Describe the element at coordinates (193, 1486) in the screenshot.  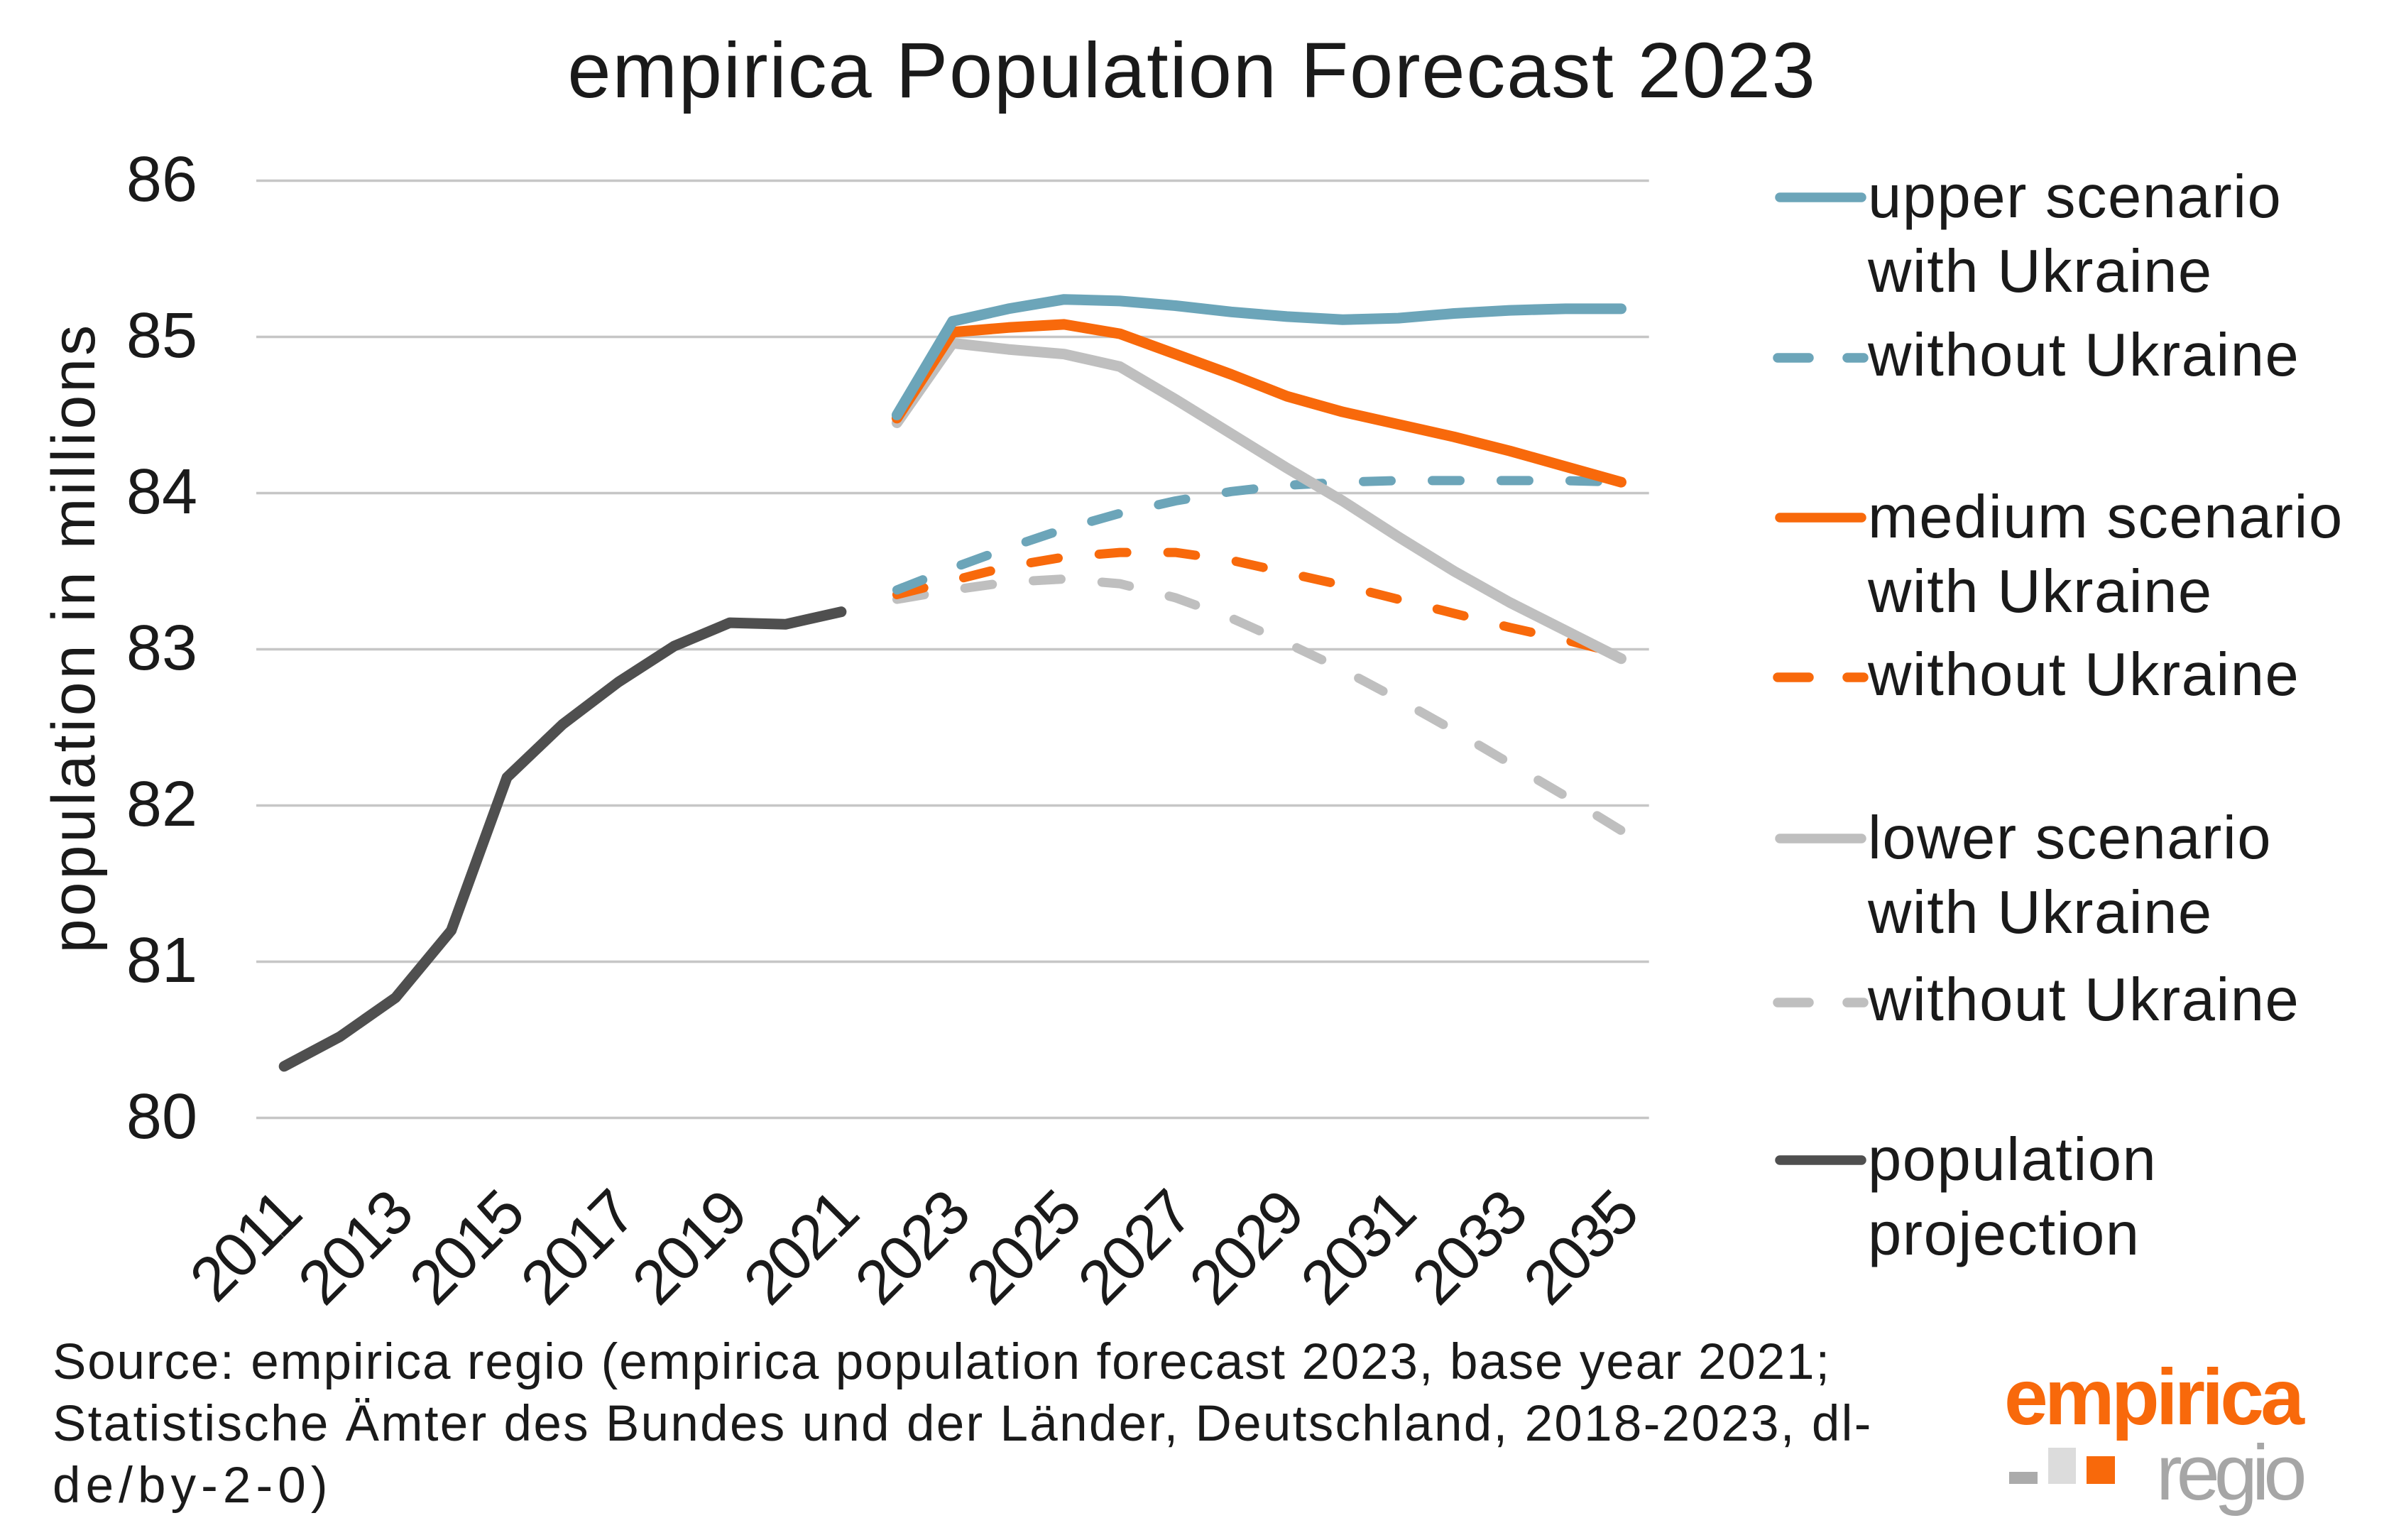
I see `svg-text: de/by-2-0)` at that location.